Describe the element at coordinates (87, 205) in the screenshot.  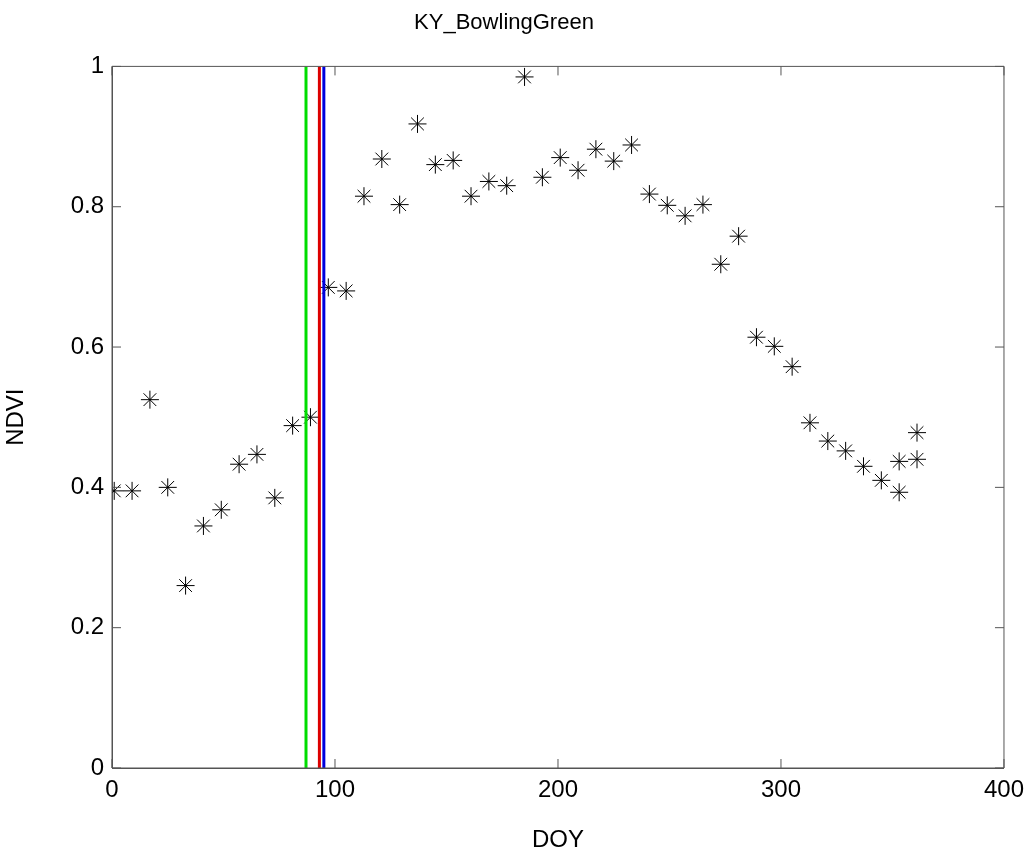
I see `y-tick-label: 0.8` at that location.